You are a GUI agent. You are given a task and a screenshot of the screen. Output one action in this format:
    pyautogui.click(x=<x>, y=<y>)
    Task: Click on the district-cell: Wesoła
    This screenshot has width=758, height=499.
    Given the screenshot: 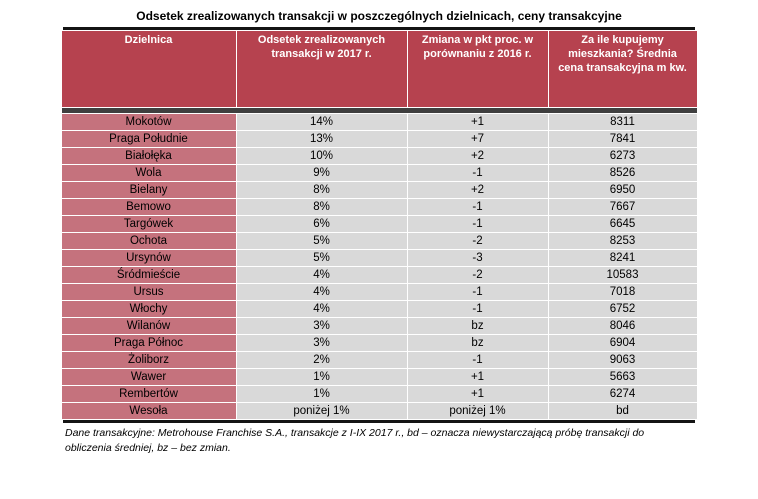 What is the action you would take?
    pyautogui.click(x=148, y=411)
    